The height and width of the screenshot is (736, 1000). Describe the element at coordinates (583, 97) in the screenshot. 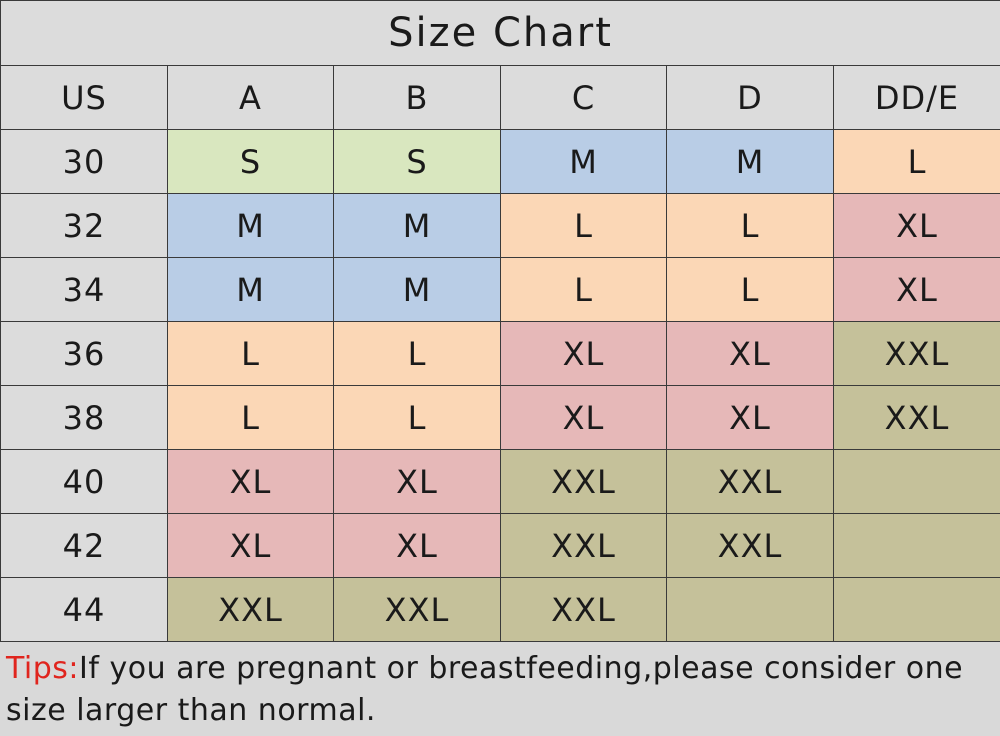

I see `header-cup-c: C` at that location.